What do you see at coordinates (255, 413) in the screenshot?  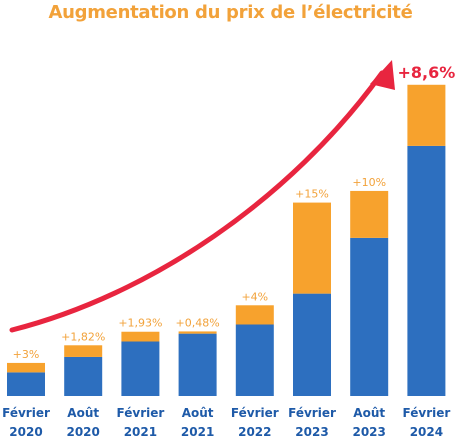 I see `x-tick-label-4-line-0: Février` at bounding box center [255, 413].